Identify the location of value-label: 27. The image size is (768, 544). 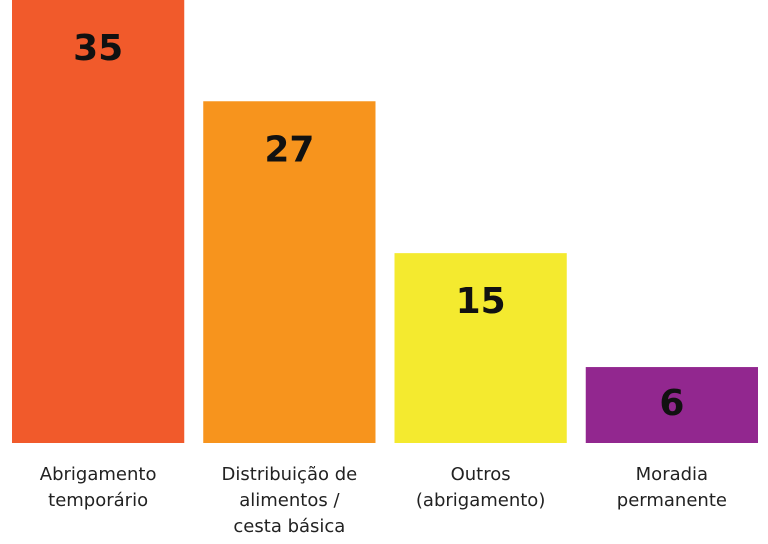
(289, 149).